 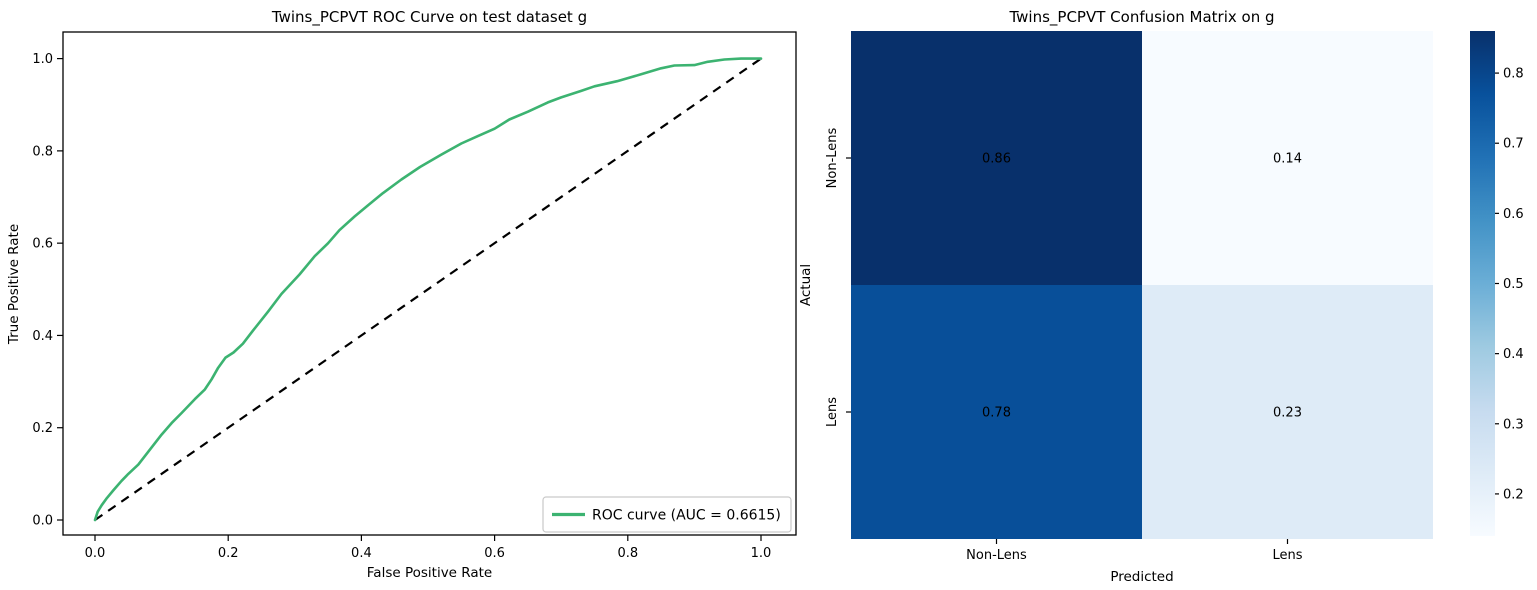 I want to click on cm-cell-value: 0.23, so click(x=1287, y=413).